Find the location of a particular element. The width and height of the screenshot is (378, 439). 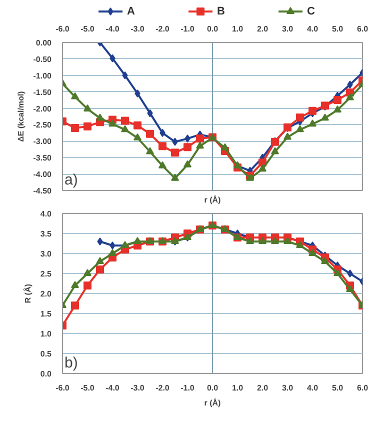

x-tick-label: -6.0 is located at coordinates (63, 388).